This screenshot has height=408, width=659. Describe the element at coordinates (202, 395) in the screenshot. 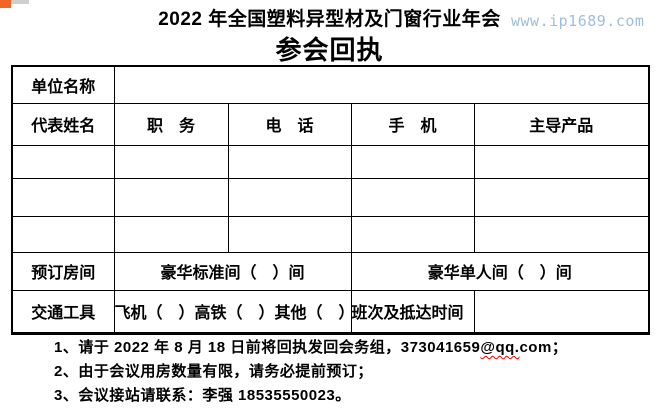

I see `note-3: 3、会议接站请联系：李强 18535550023。` at that location.